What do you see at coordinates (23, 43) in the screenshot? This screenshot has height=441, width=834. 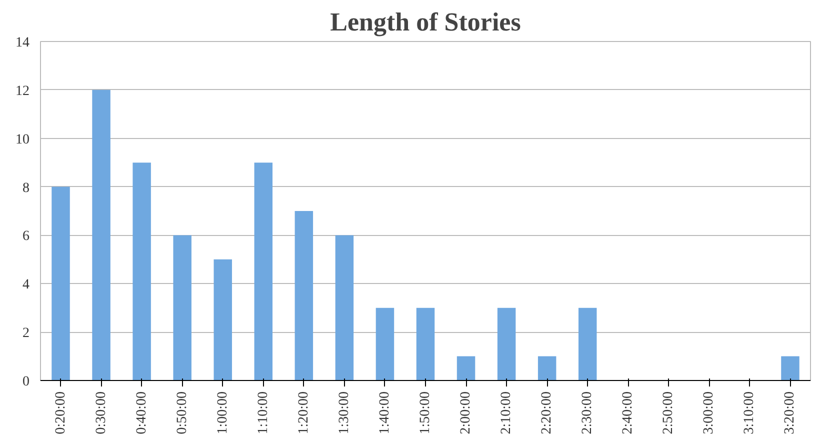 I see `y-tick-label: 14` at bounding box center [23, 43].